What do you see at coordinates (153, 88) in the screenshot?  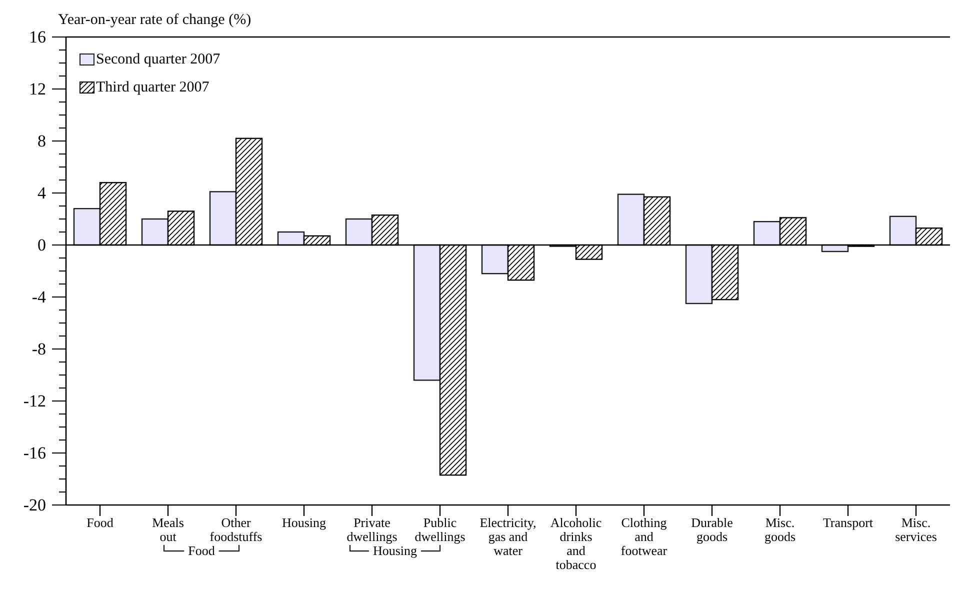 I see `legend-label: Third quarter 2007` at bounding box center [153, 88].